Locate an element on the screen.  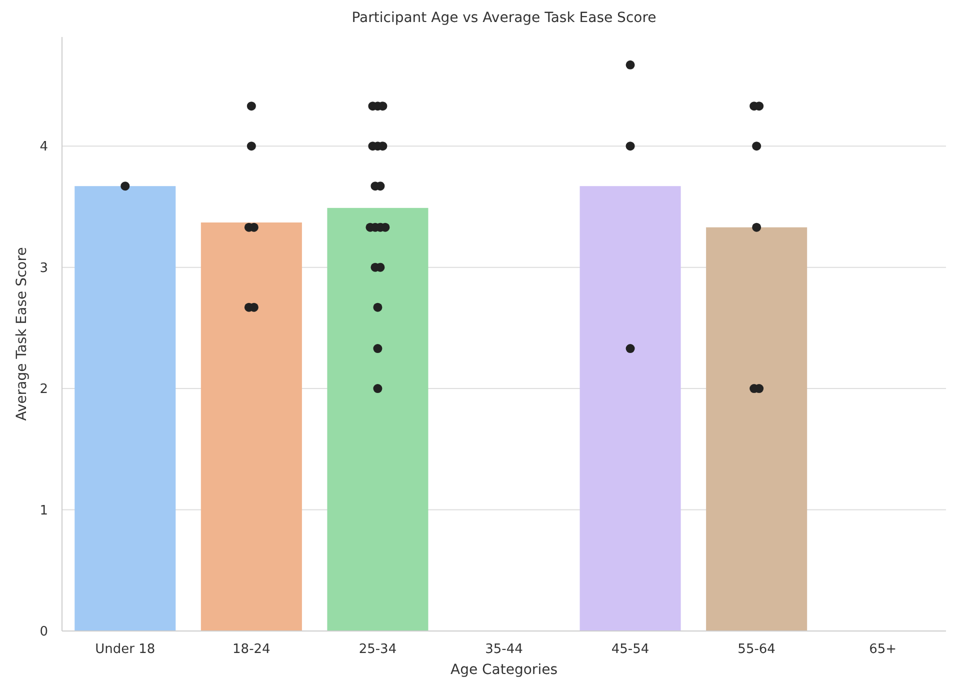
y-tick-label: 0 is located at coordinates (44, 632).